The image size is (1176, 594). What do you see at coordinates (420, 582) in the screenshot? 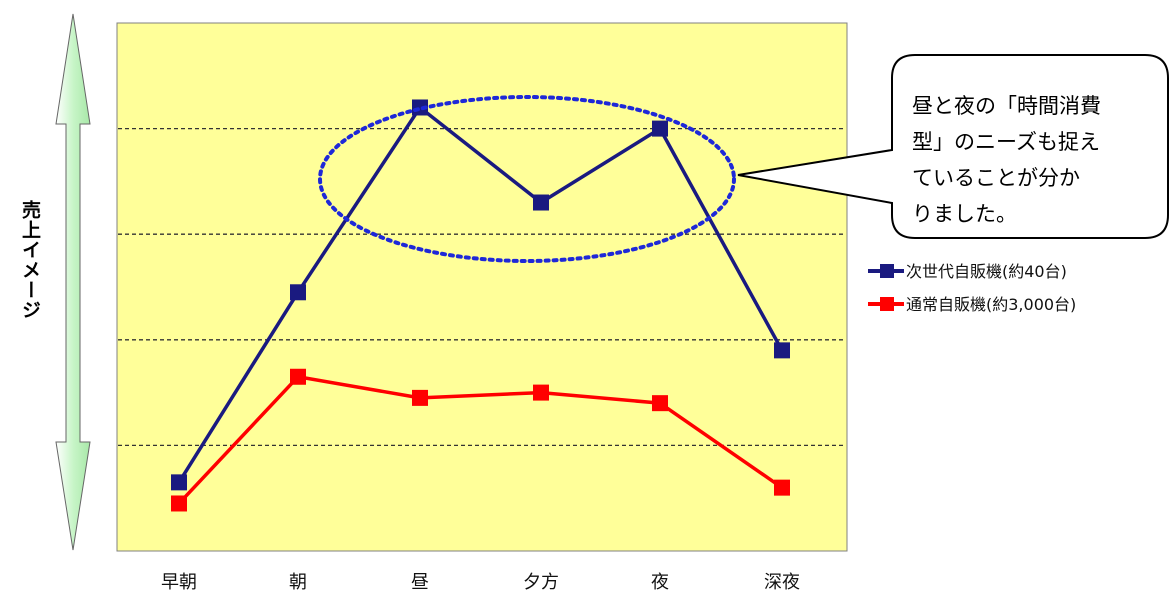
I see `x-tick-label: 昼` at bounding box center [420, 582].